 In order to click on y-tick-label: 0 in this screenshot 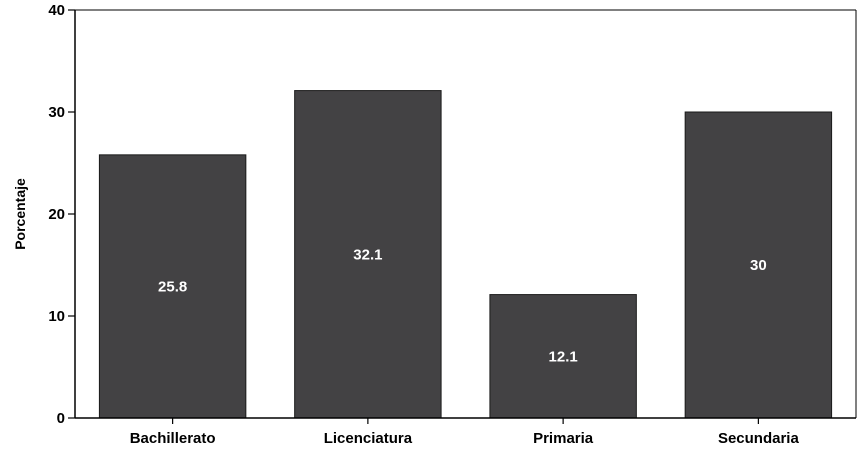, I will do `click(61, 418)`.